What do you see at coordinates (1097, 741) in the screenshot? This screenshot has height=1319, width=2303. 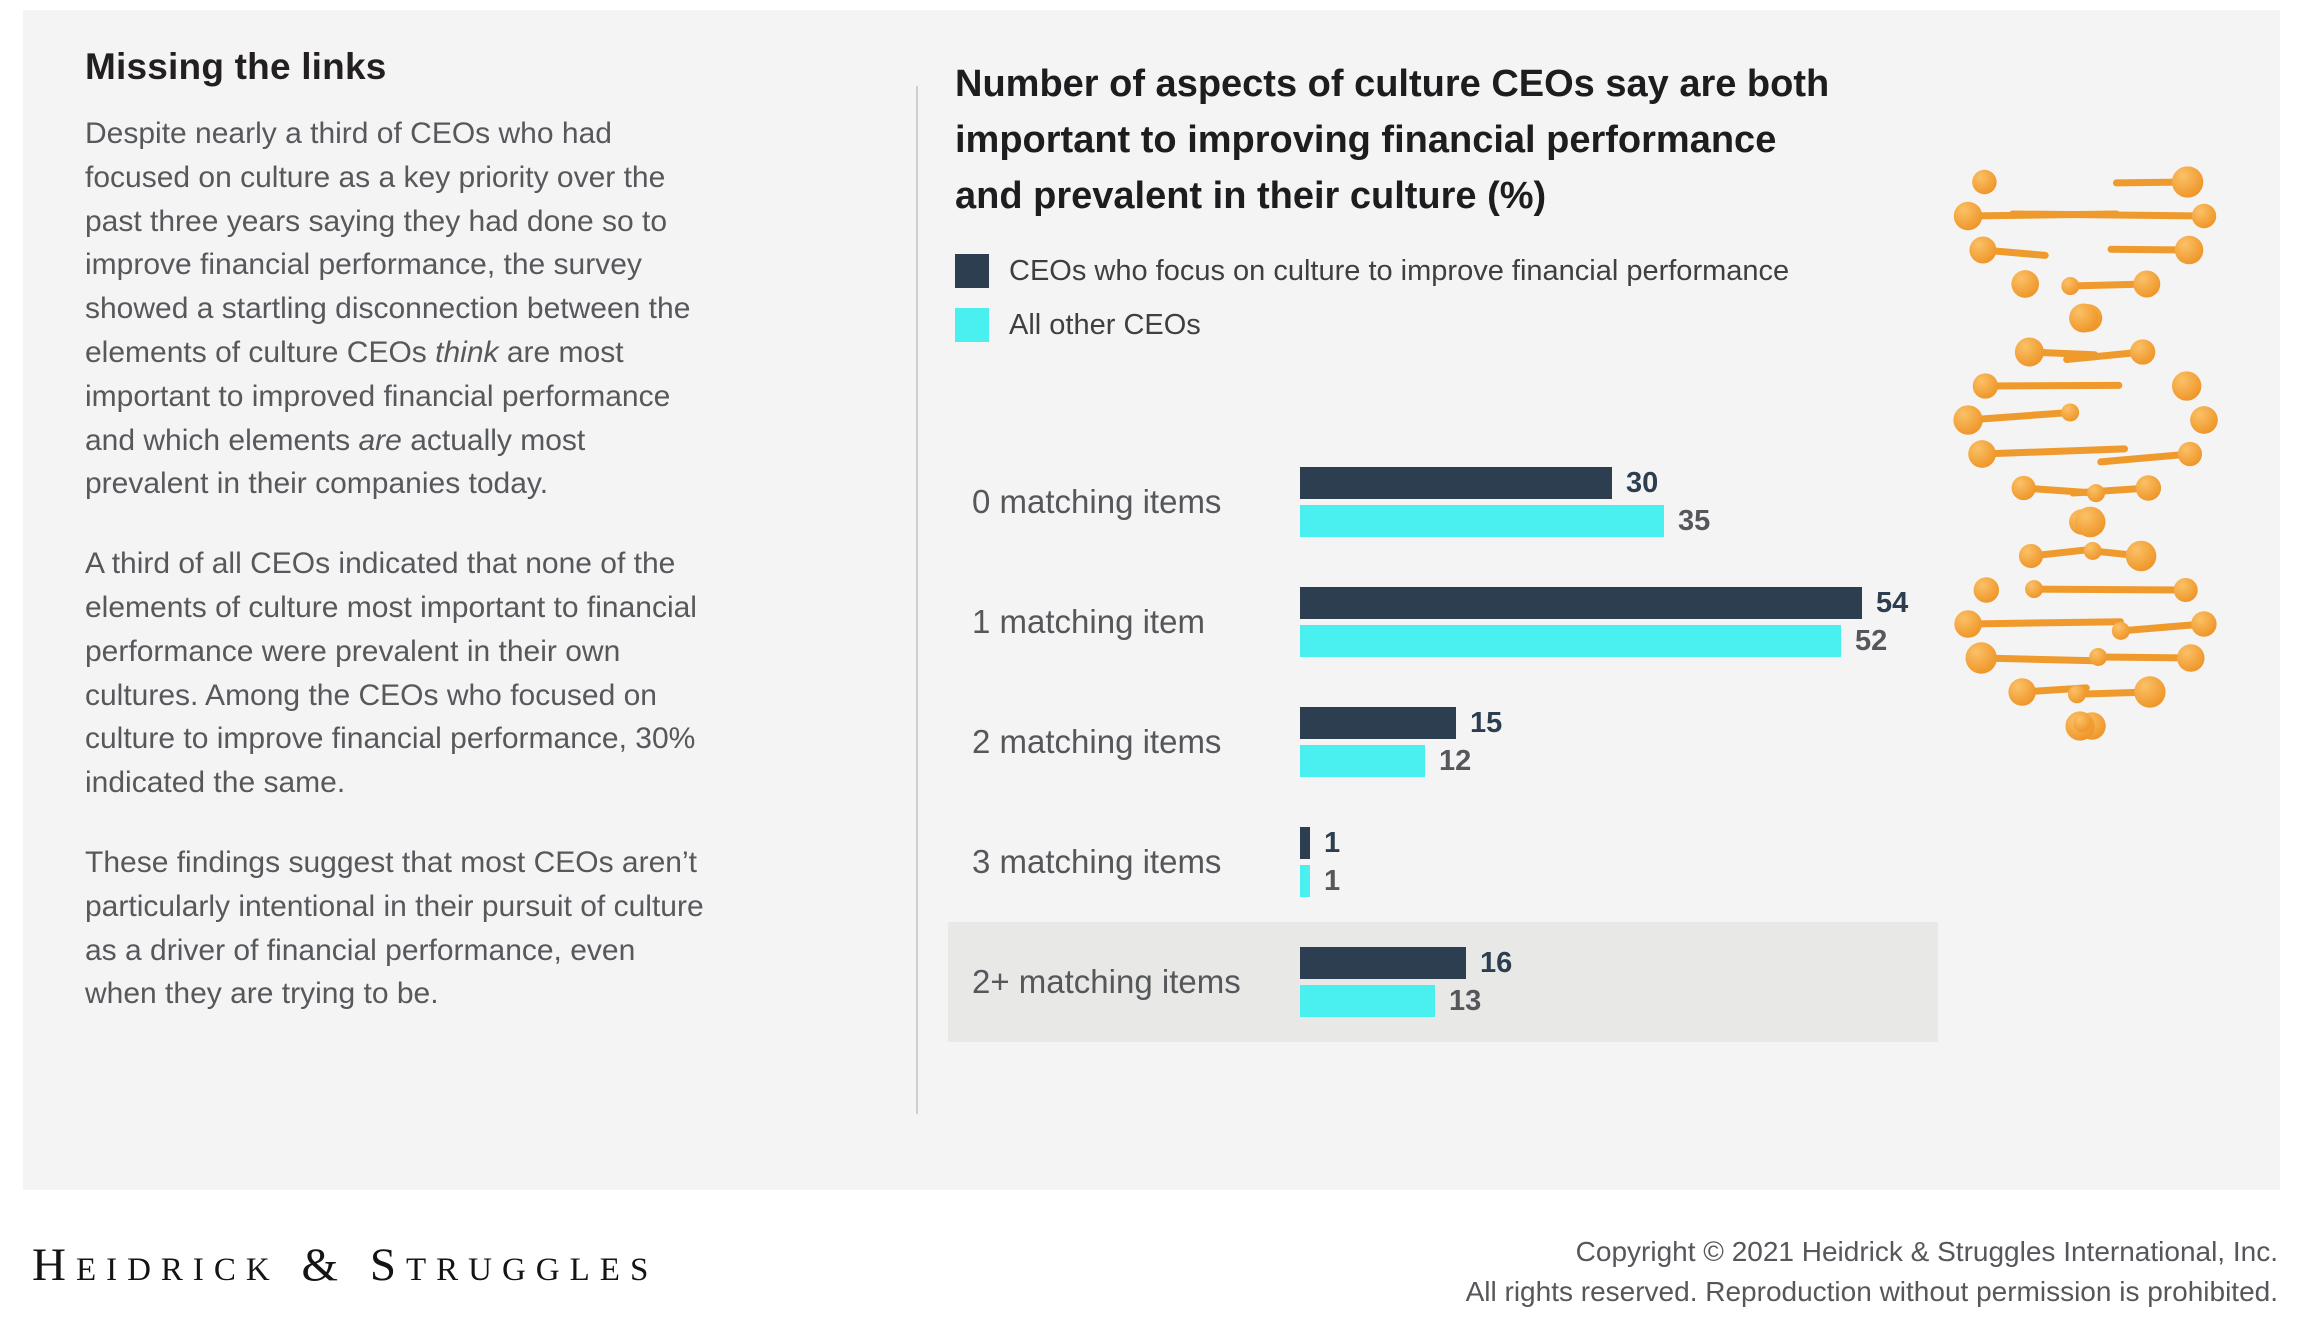 I see `category-label: 2 matching items` at bounding box center [1097, 741].